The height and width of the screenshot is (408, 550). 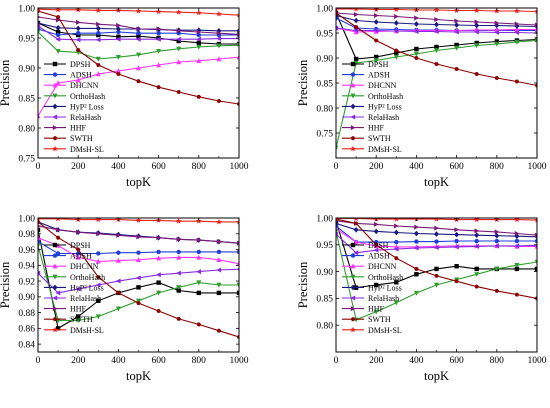 I want to click on y-tick-label: 0.75, so click(x=324, y=134).